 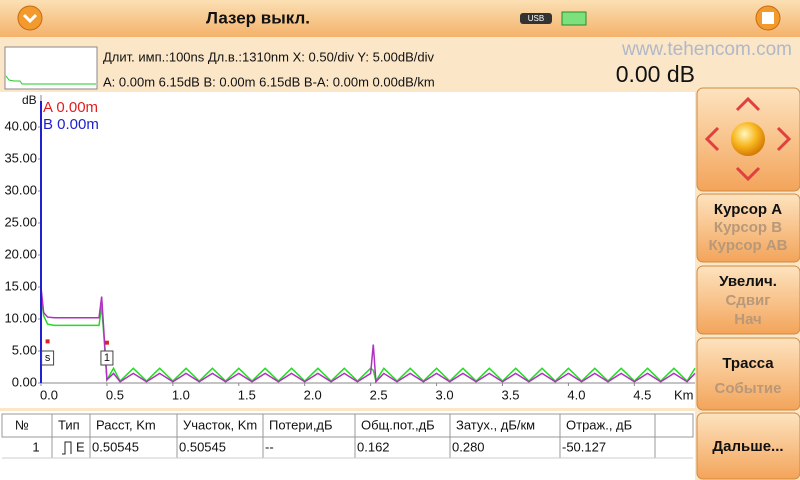 I want to click on button-label: Сдвиг, so click(x=747, y=300).